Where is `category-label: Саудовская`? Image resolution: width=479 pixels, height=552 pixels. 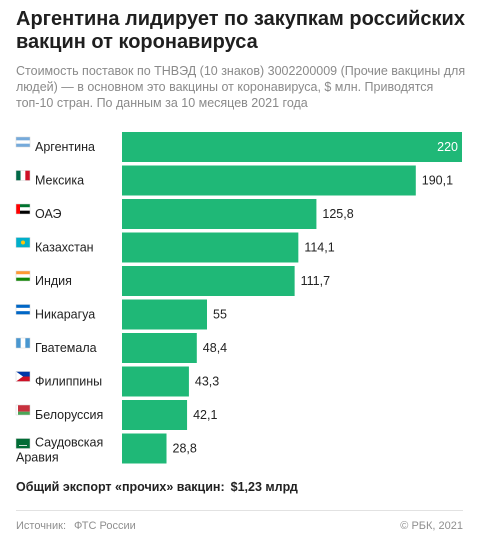 category-label: Саудовская is located at coordinates (69, 443).